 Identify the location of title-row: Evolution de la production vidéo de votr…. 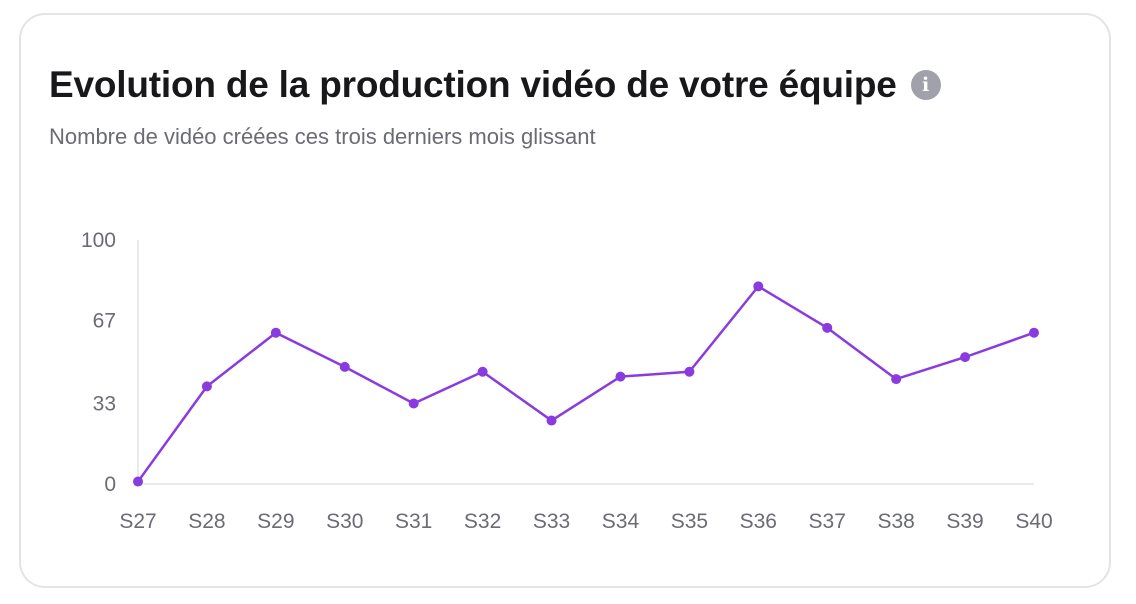
(495, 85).